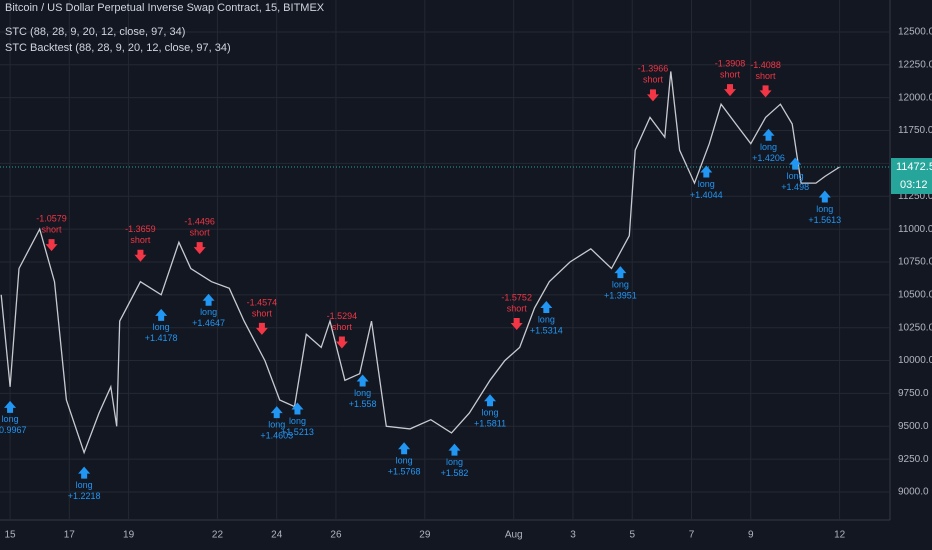 The width and height of the screenshot is (932, 550). Describe the element at coordinates (262, 302) in the screenshot. I see `signal-value: -1.4574` at that location.